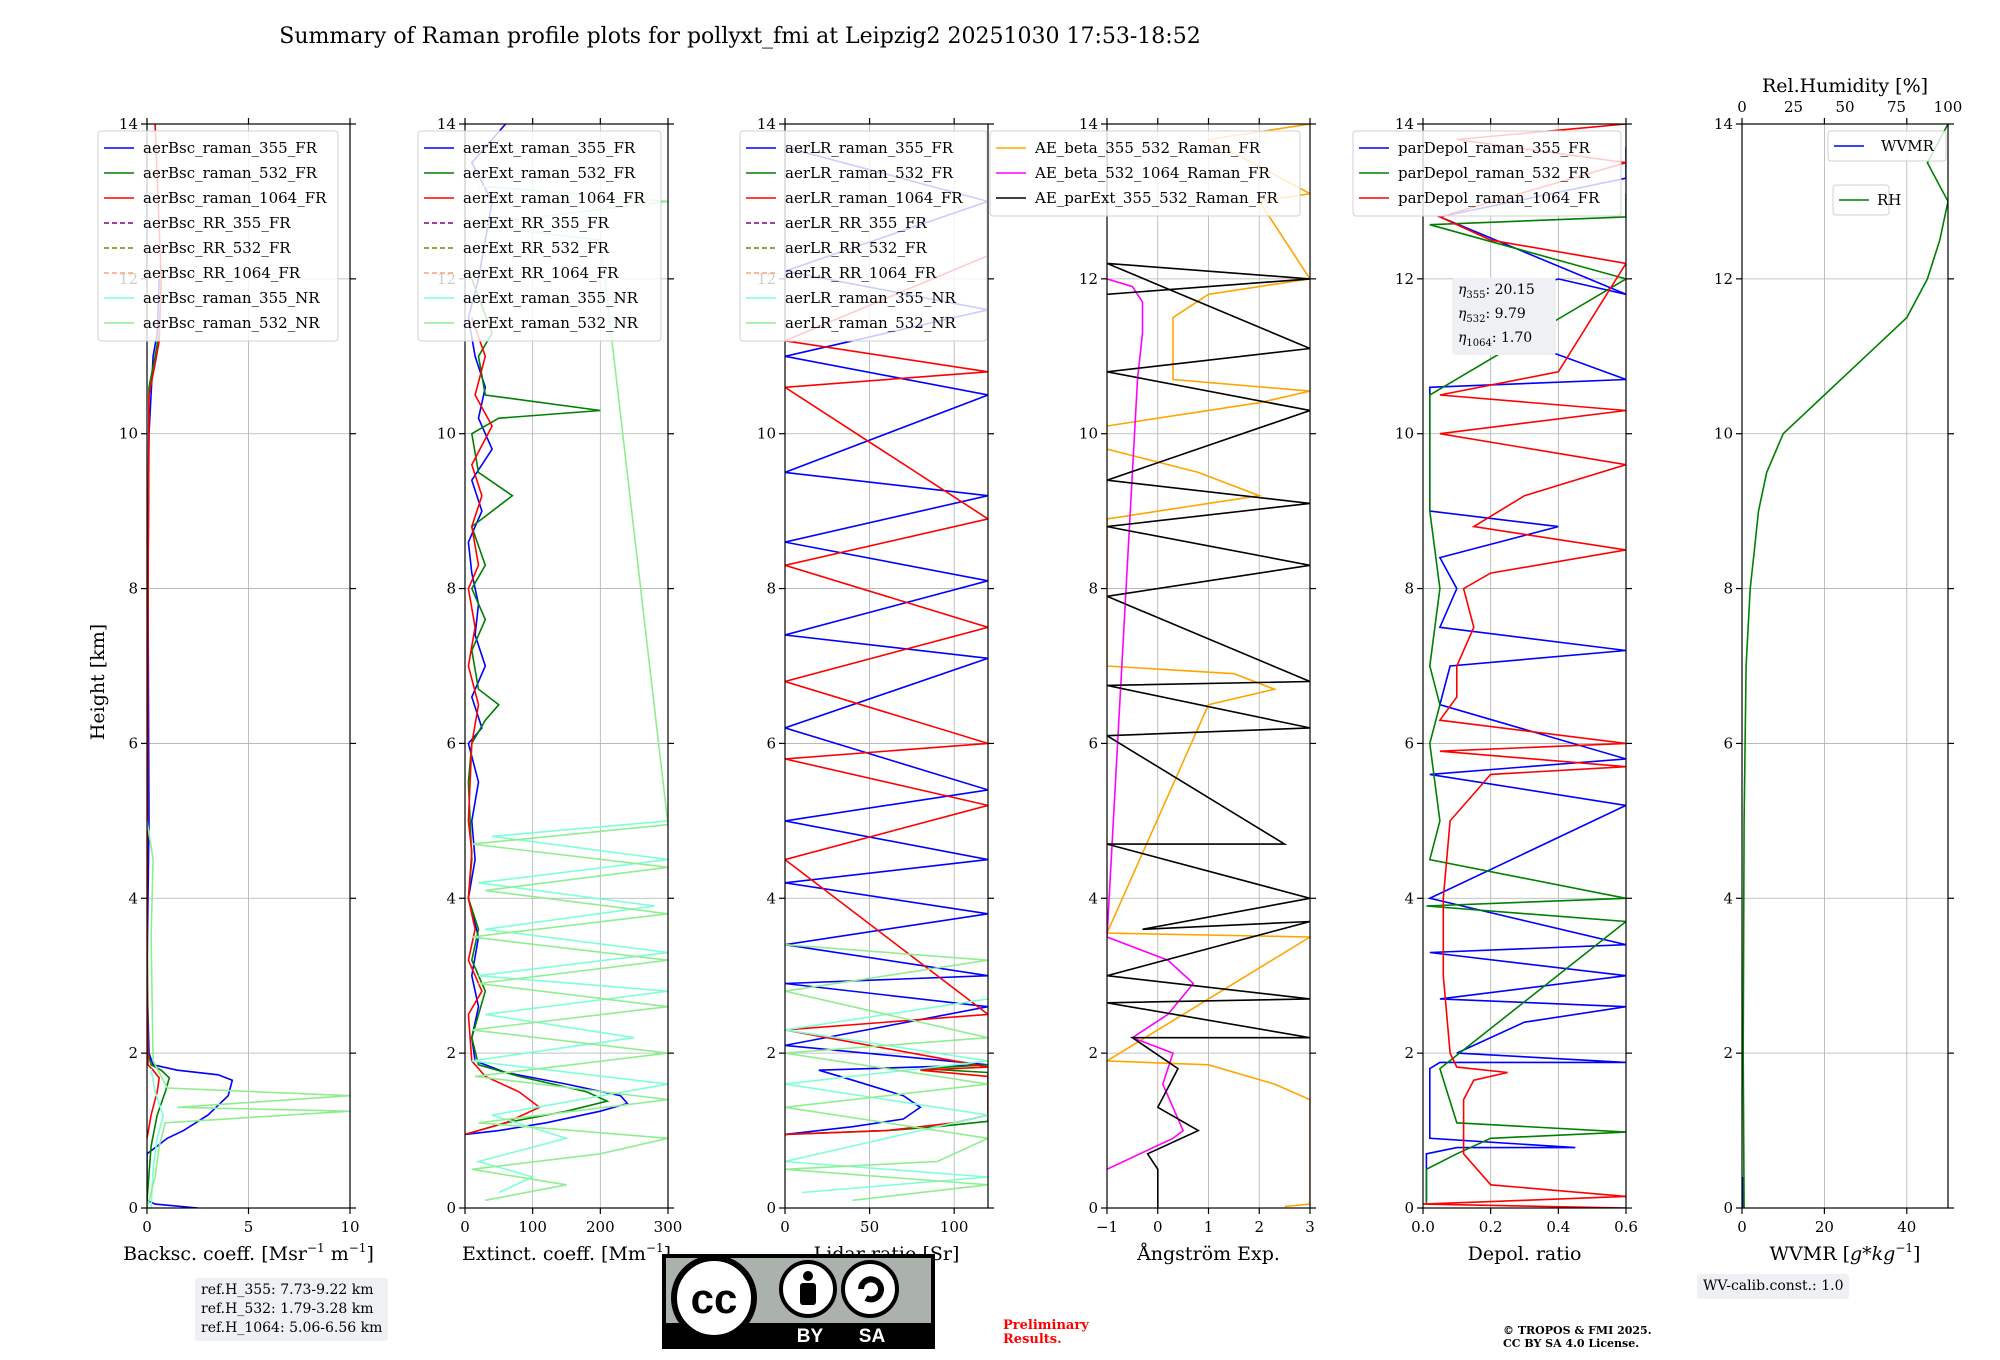 This screenshot has height=1360, width=2000. What do you see at coordinates (1889, 200) in the screenshot?
I see `legend-entry-label: RH` at bounding box center [1889, 200].